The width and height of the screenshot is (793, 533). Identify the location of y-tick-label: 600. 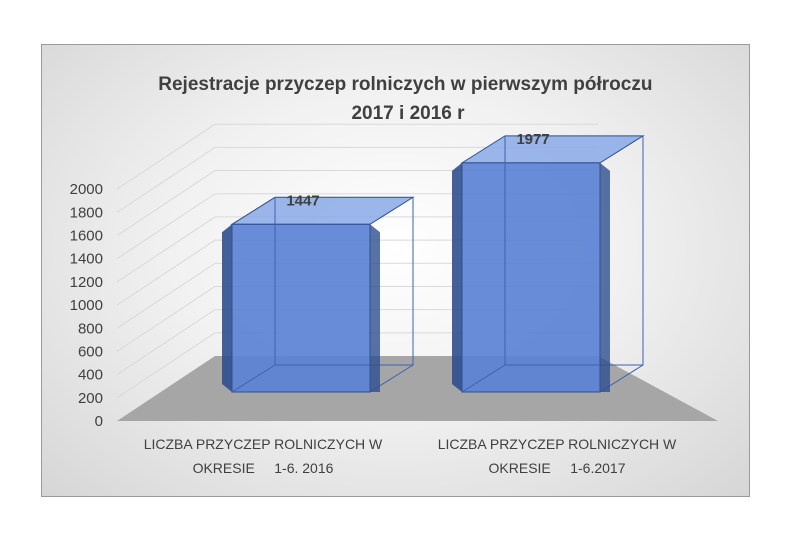
(90, 351).